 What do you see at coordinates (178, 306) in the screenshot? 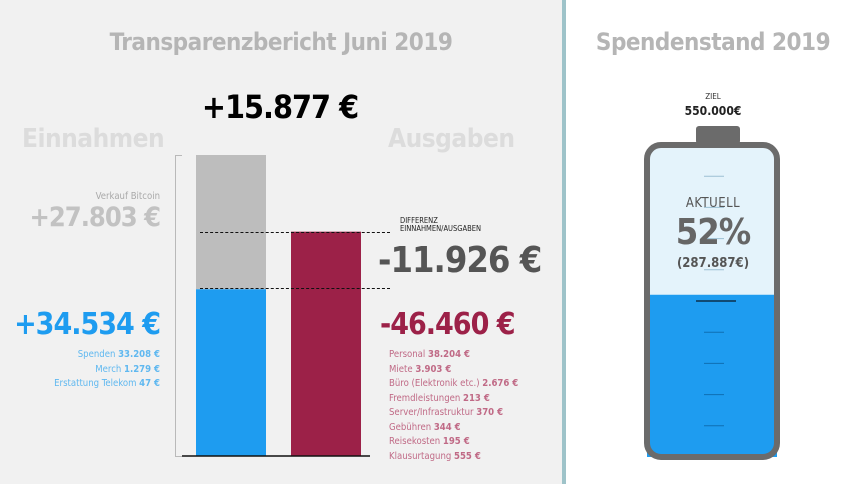
I see `income-bracket` at bounding box center [178, 306].